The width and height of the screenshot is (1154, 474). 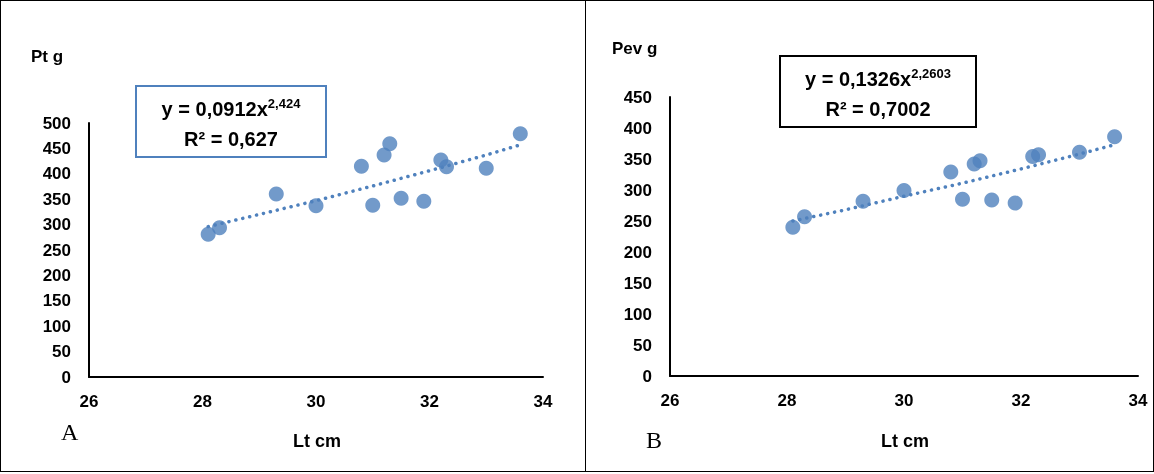 I want to click on y-tick-label: 500, so click(x=56, y=123).